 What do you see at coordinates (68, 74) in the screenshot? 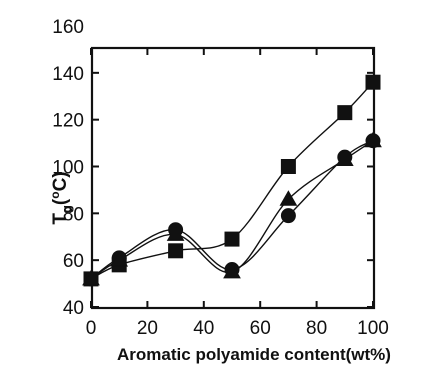
I see `y-tick-label: 140` at bounding box center [68, 74].